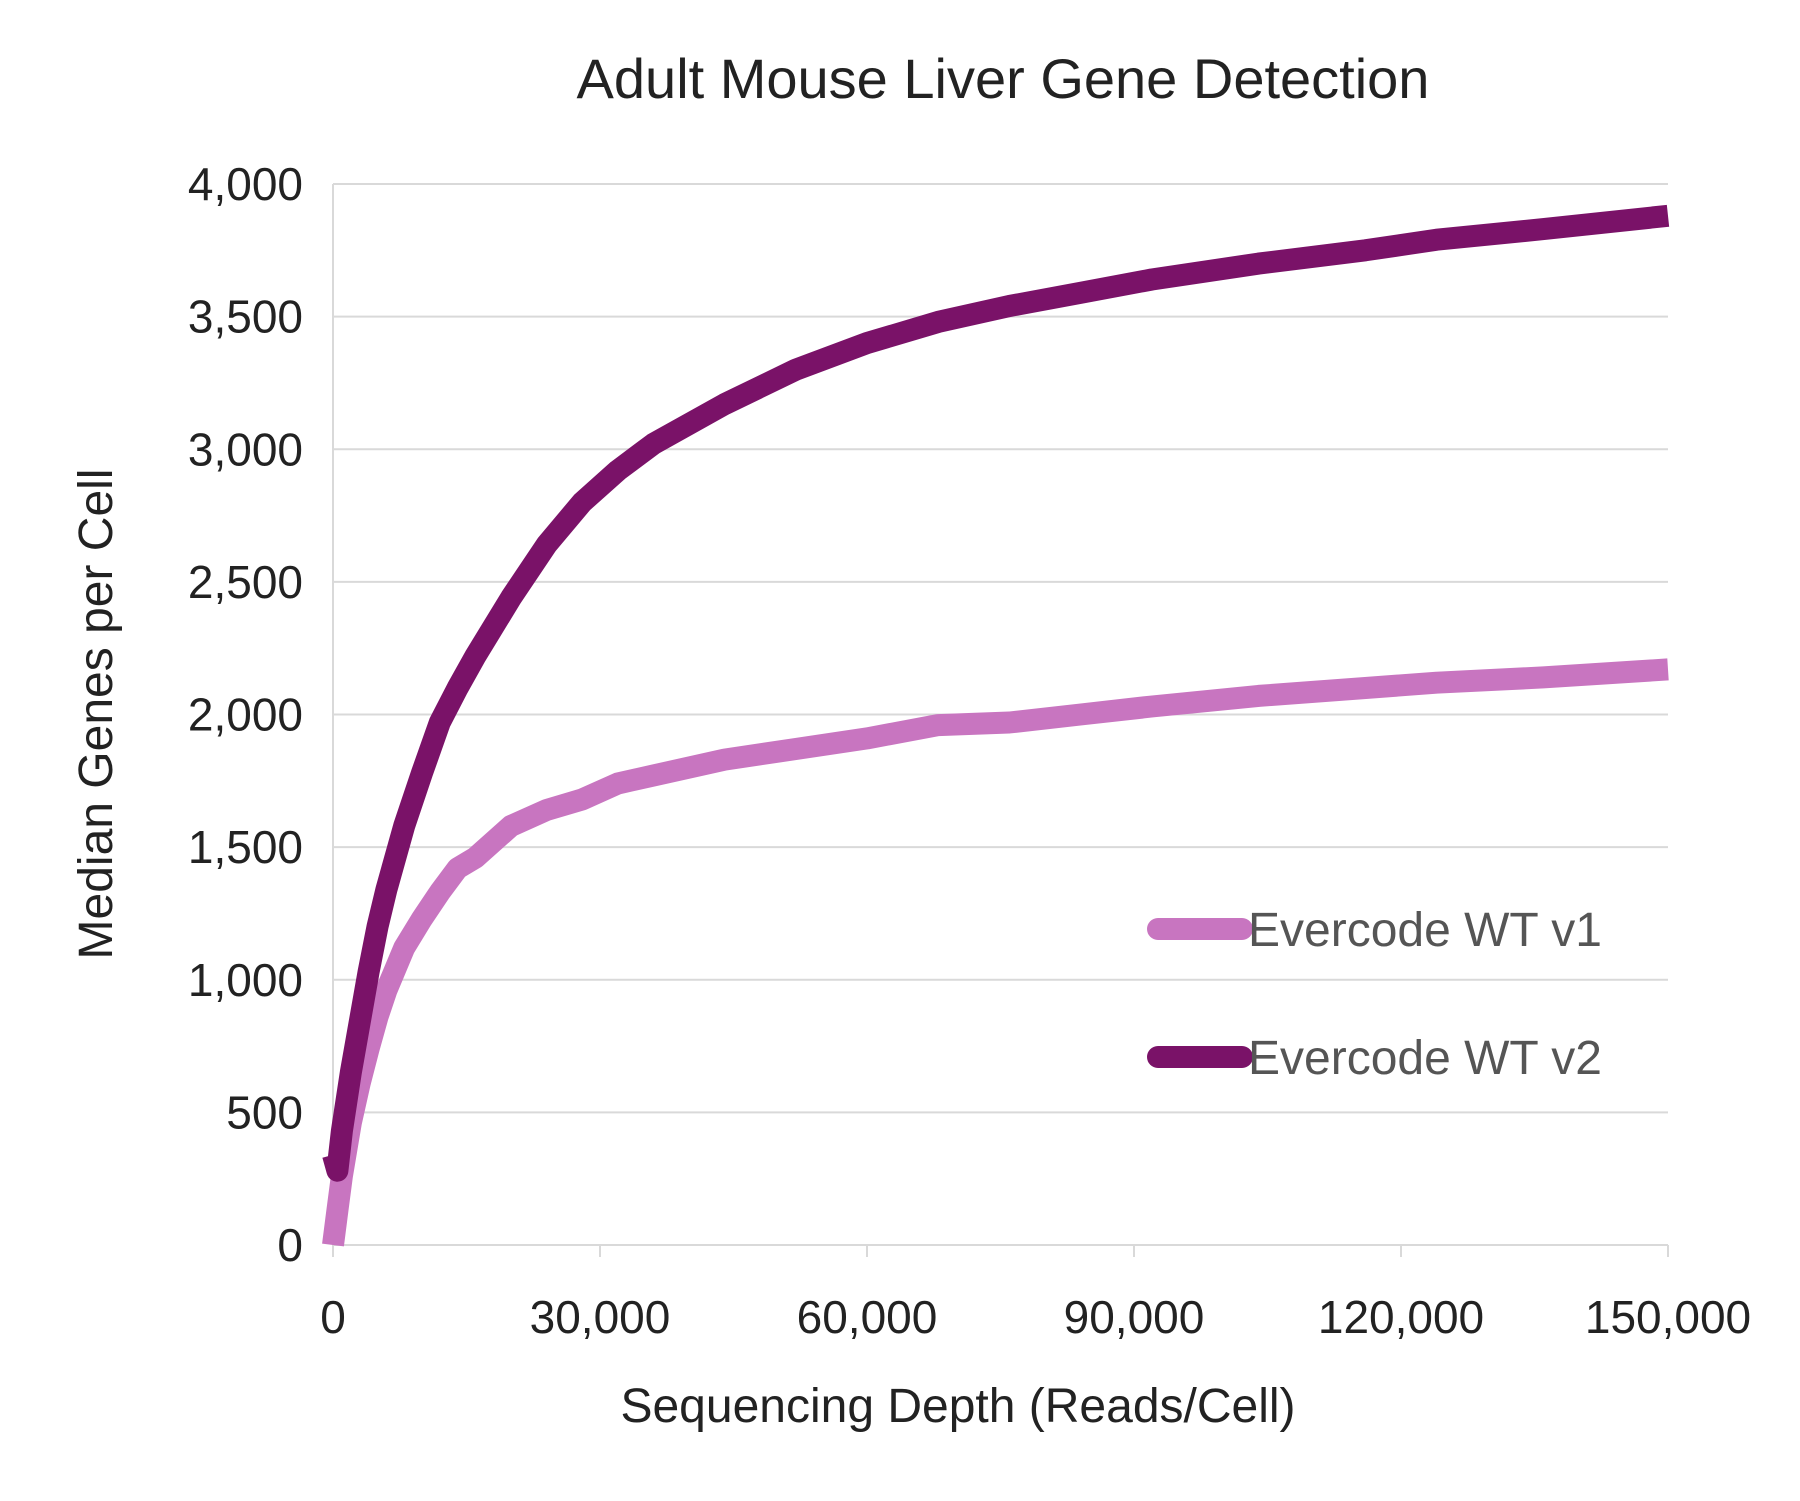  I want to click on y-tick-label: 3,500, so click(245, 317).